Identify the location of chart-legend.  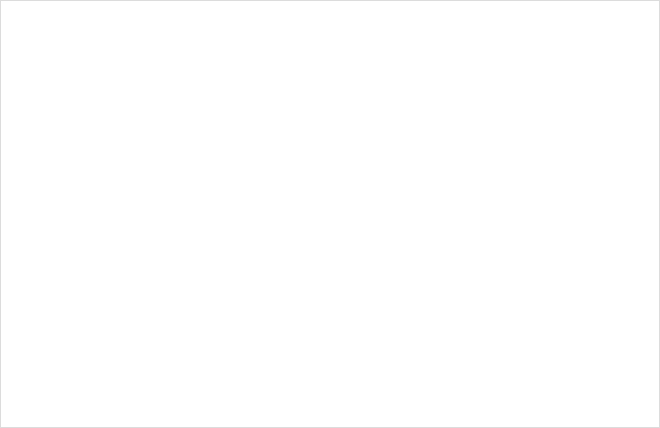
(330, 15).